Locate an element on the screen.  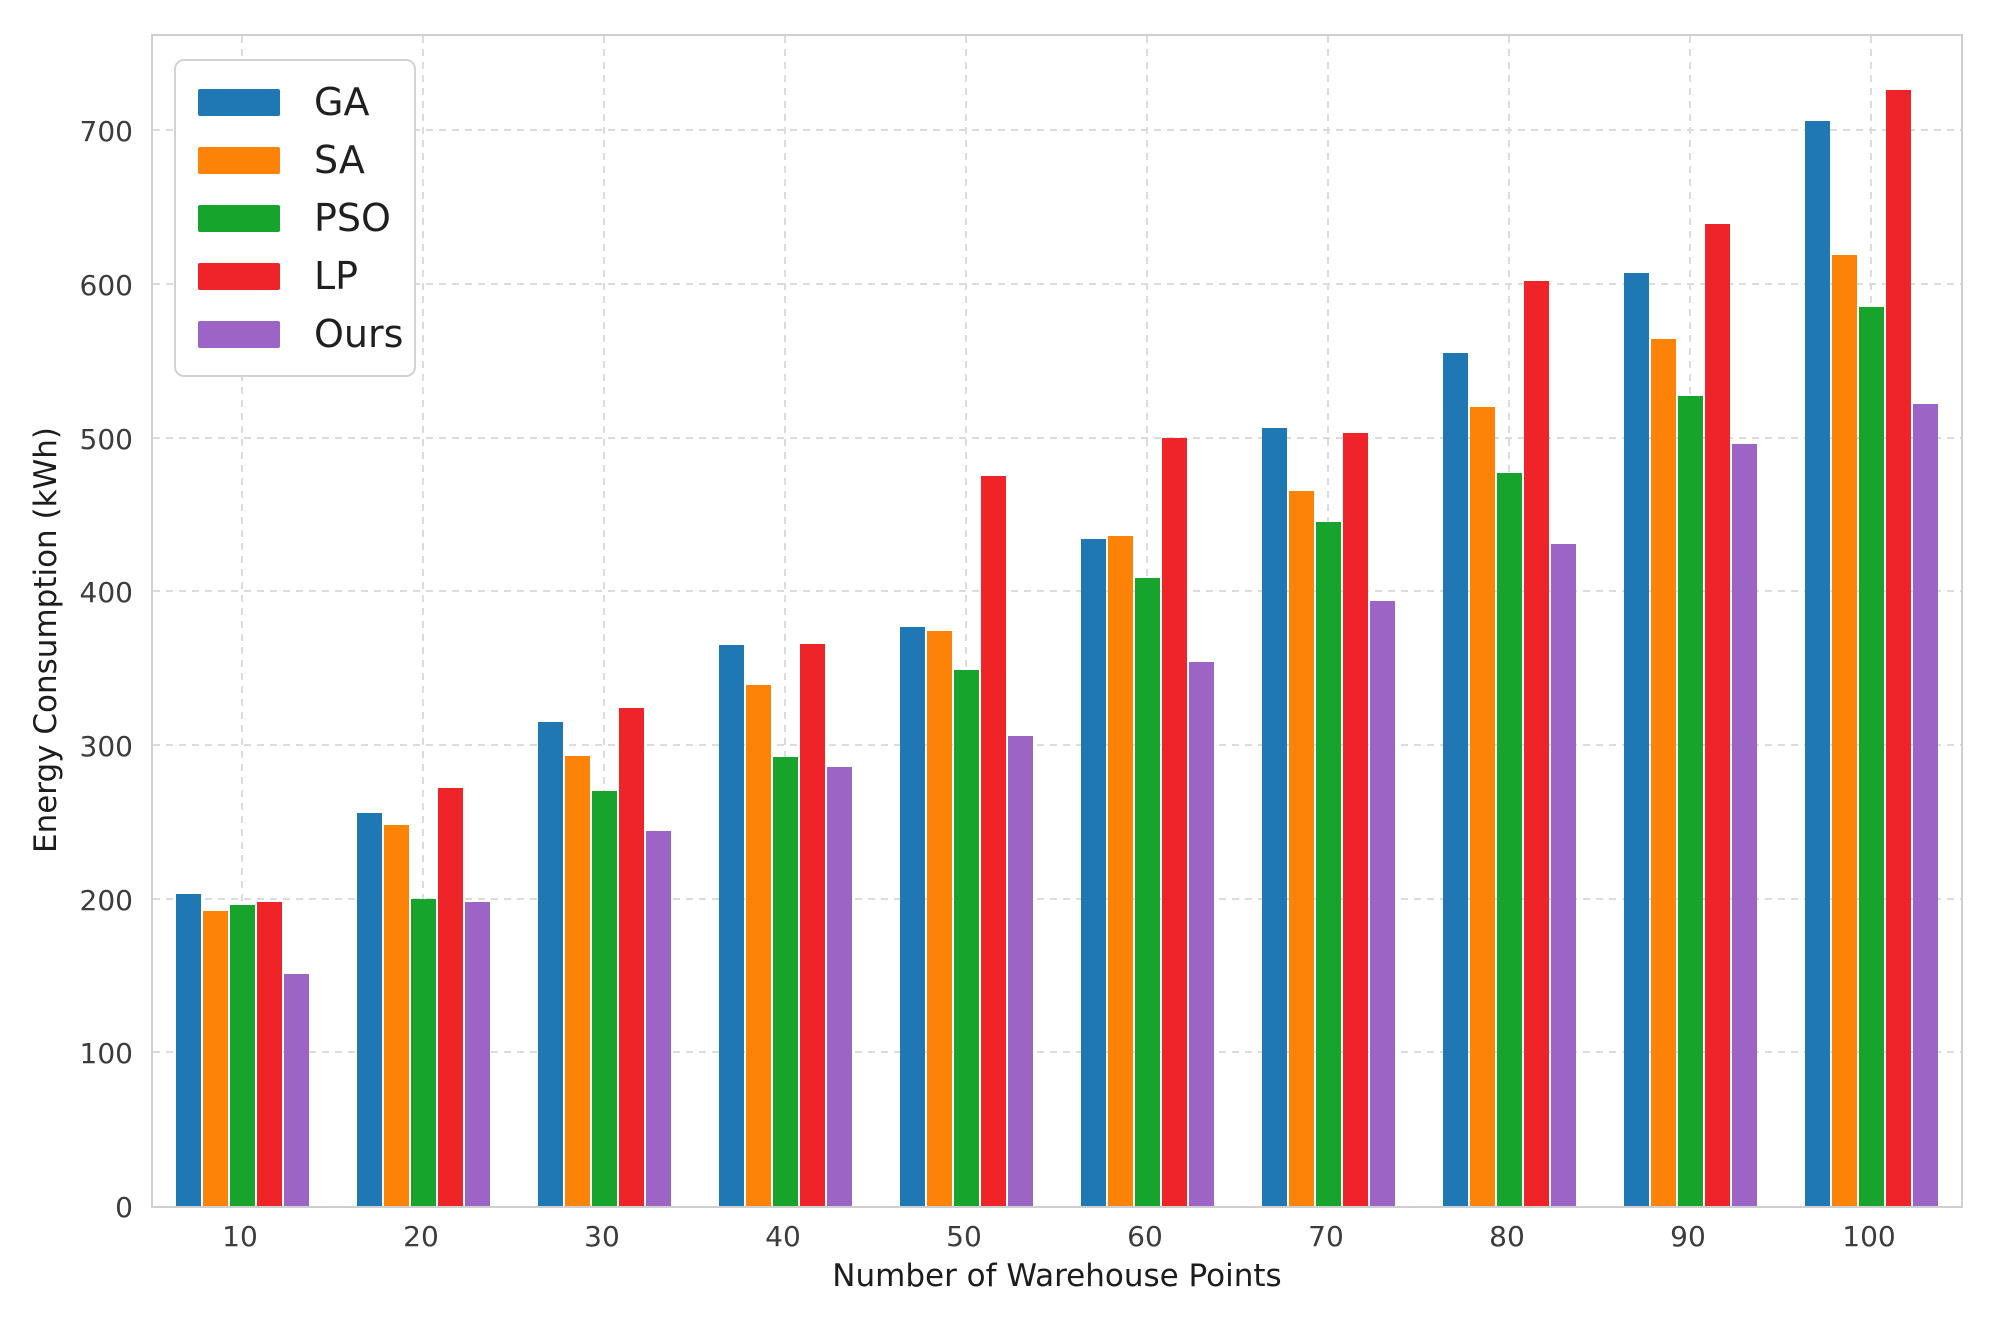
legend-swatch-pso is located at coordinates (239, 218).